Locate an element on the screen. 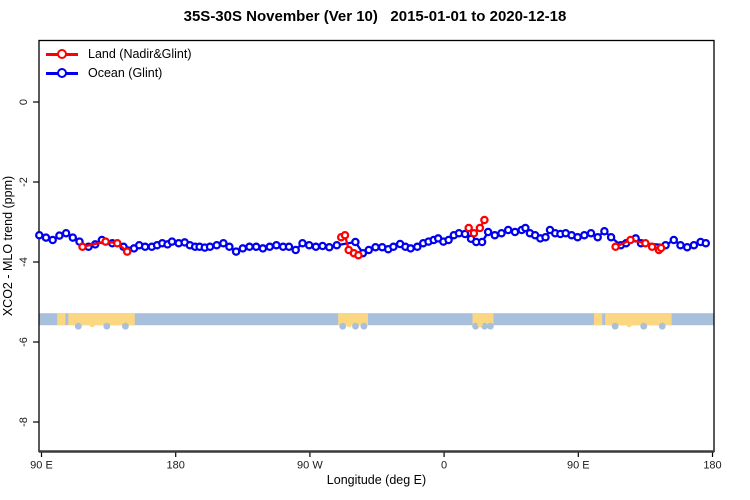  legend-item-land: Land (Nadir&Glint) is located at coordinates (119, 54).